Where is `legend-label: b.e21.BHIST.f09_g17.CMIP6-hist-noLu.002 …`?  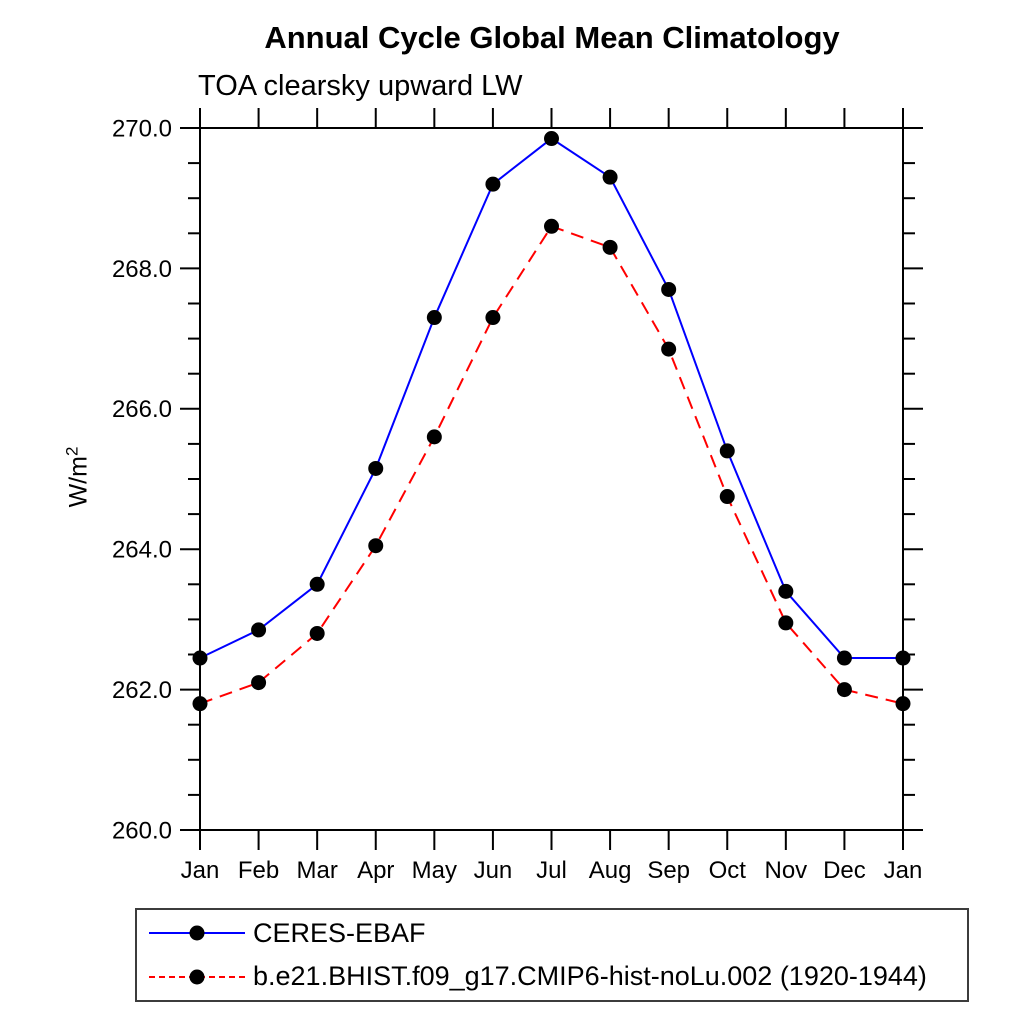
legend-label: b.e21.BHIST.f09_g17.CMIP6-hist-noLu.002 … is located at coordinates (590, 976).